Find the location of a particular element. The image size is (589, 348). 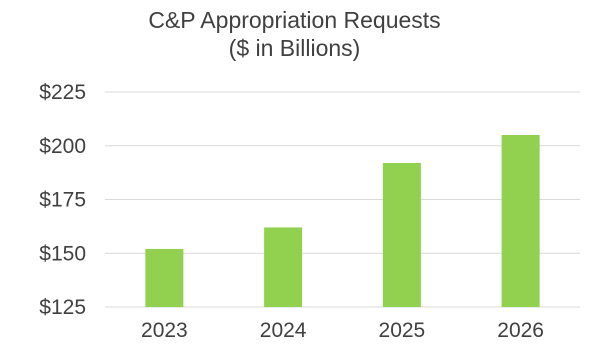

x-axis-ticks: 2023 2024 2025 2026 is located at coordinates (342, 330).